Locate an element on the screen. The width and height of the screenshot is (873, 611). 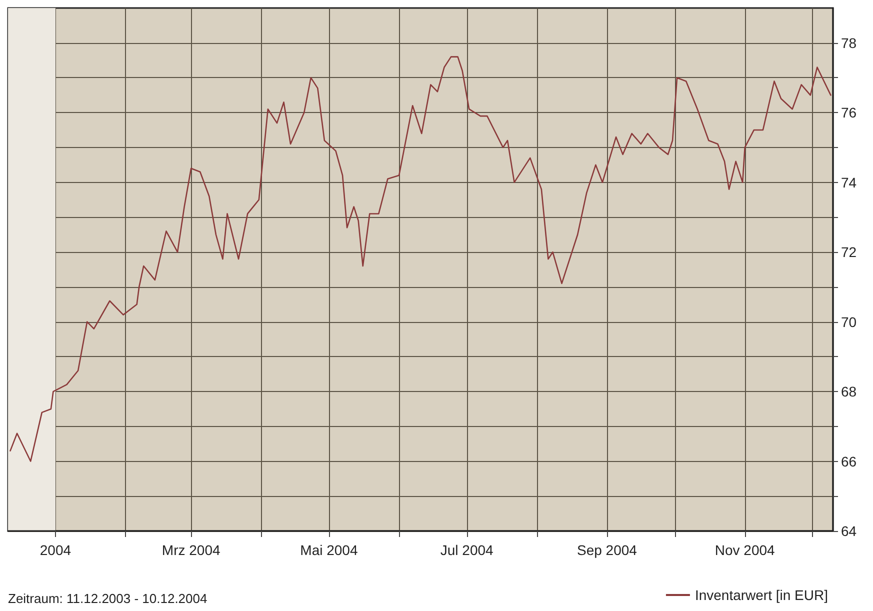
y-tick-label: 66 is located at coordinates (849, 461).